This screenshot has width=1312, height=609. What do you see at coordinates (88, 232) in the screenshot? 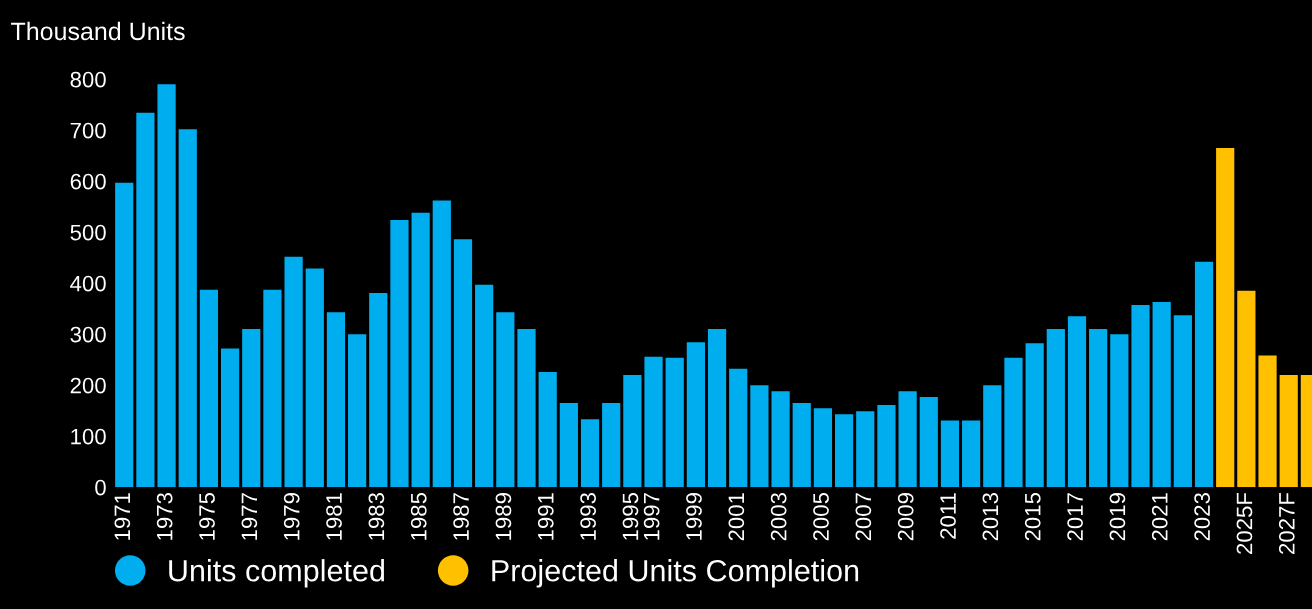
I see `y-tick-label: 500` at bounding box center [88, 232].